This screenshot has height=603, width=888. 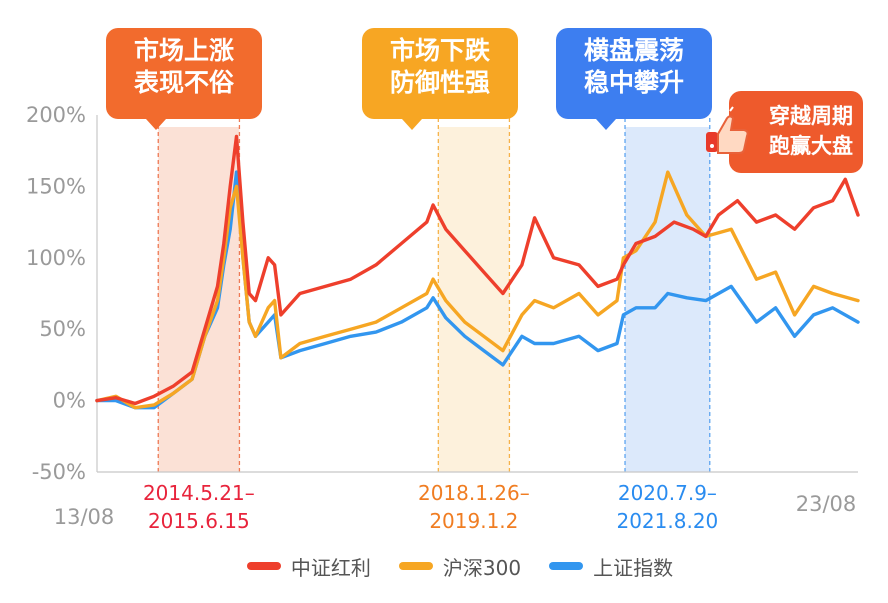 I want to click on period-range-end-label: 2015.6.15, so click(x=199, y=521).